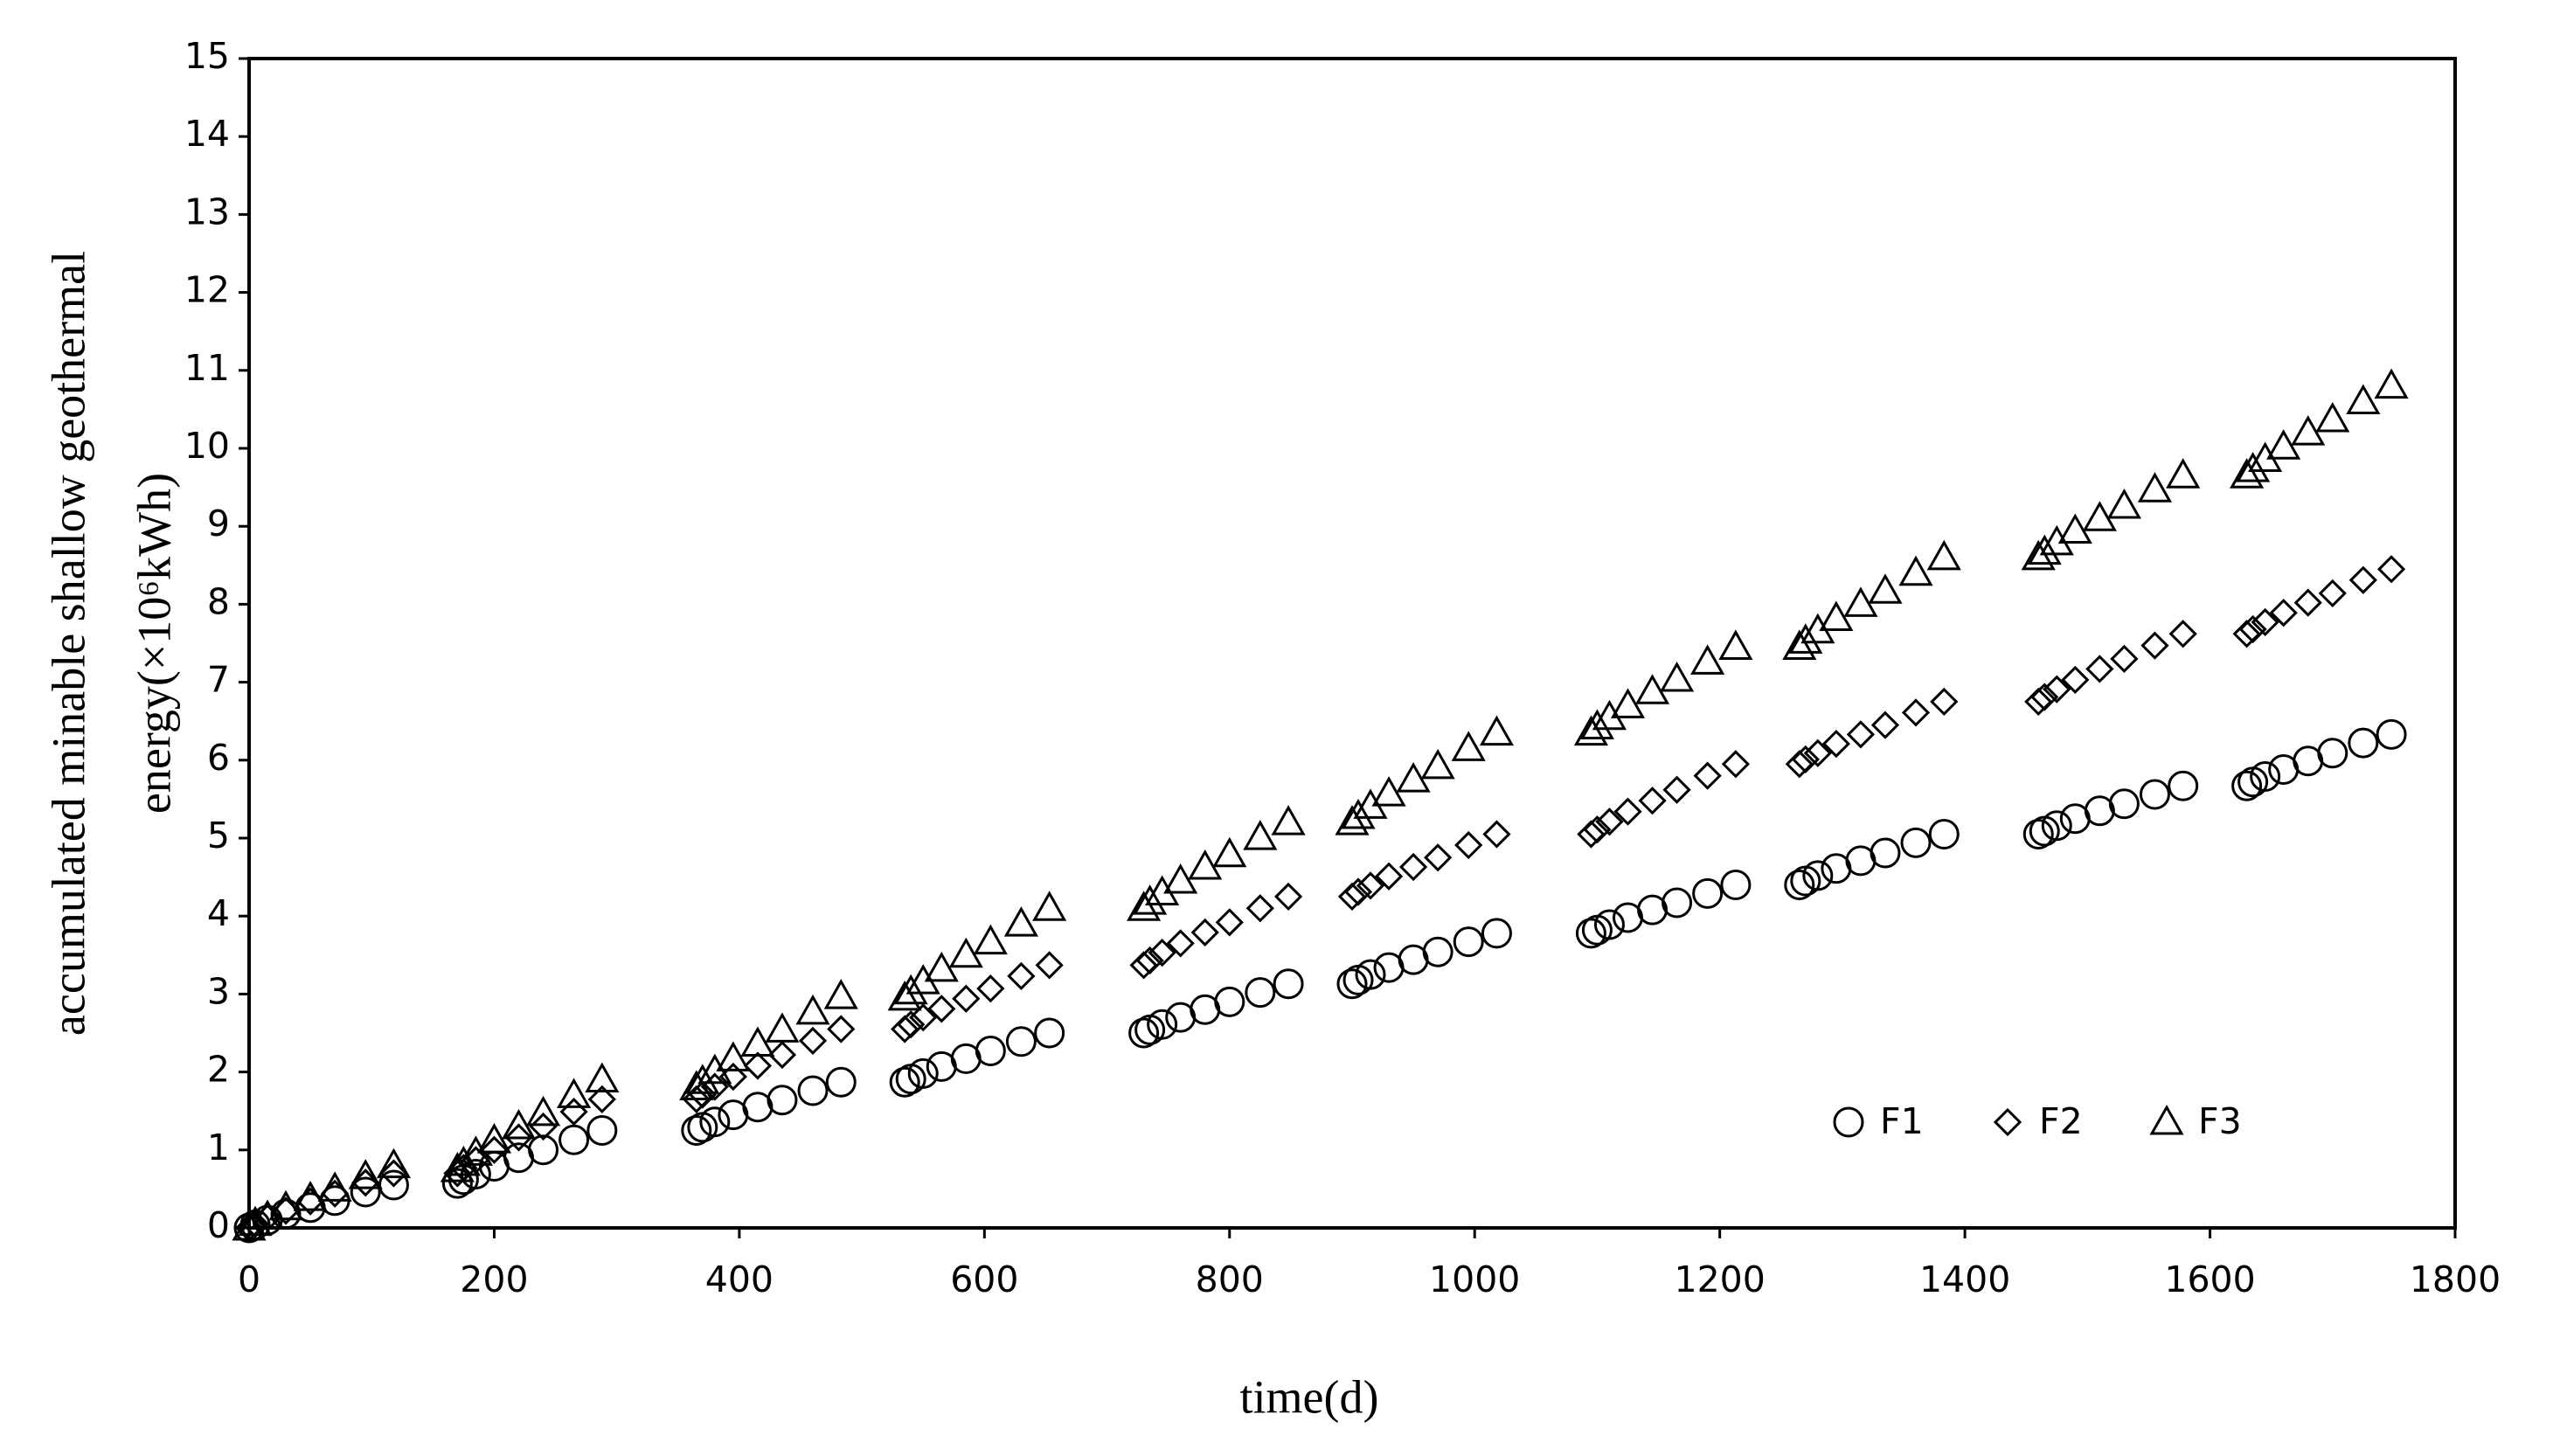  What do you see at coordinates (218, 991) in the screenshot?
I see `y-tick-label: 3` at bounding box center [218, 991].